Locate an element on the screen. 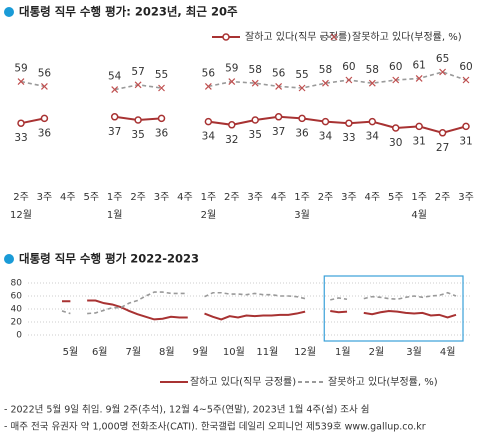 This screenshot has height=438, width=478. data-label: 30 is located at coordinates (395, 143).